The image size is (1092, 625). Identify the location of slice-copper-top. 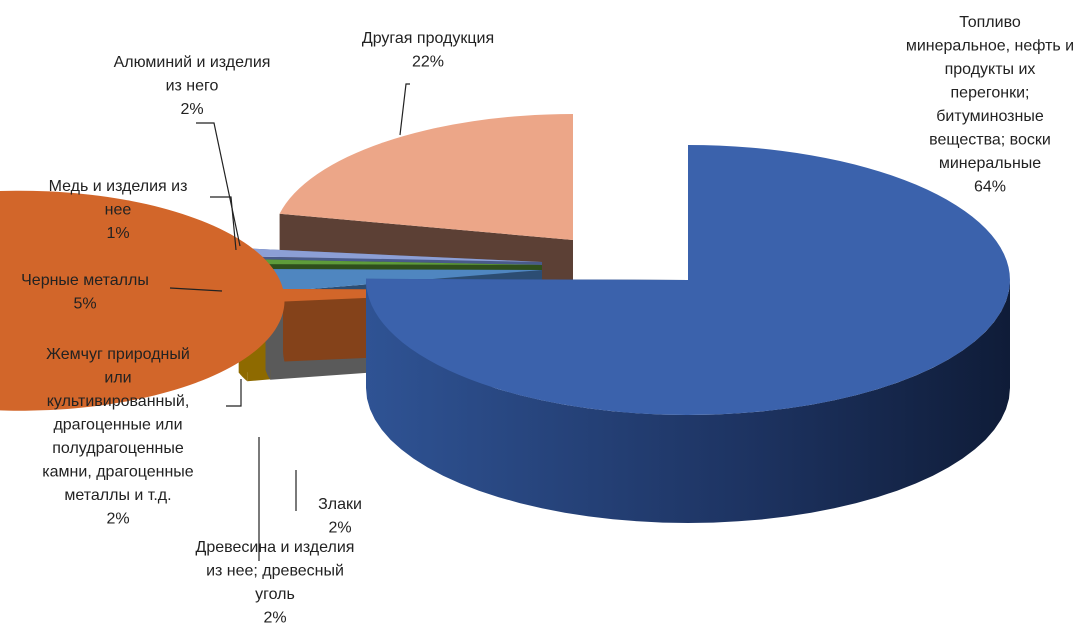
(388, 261).